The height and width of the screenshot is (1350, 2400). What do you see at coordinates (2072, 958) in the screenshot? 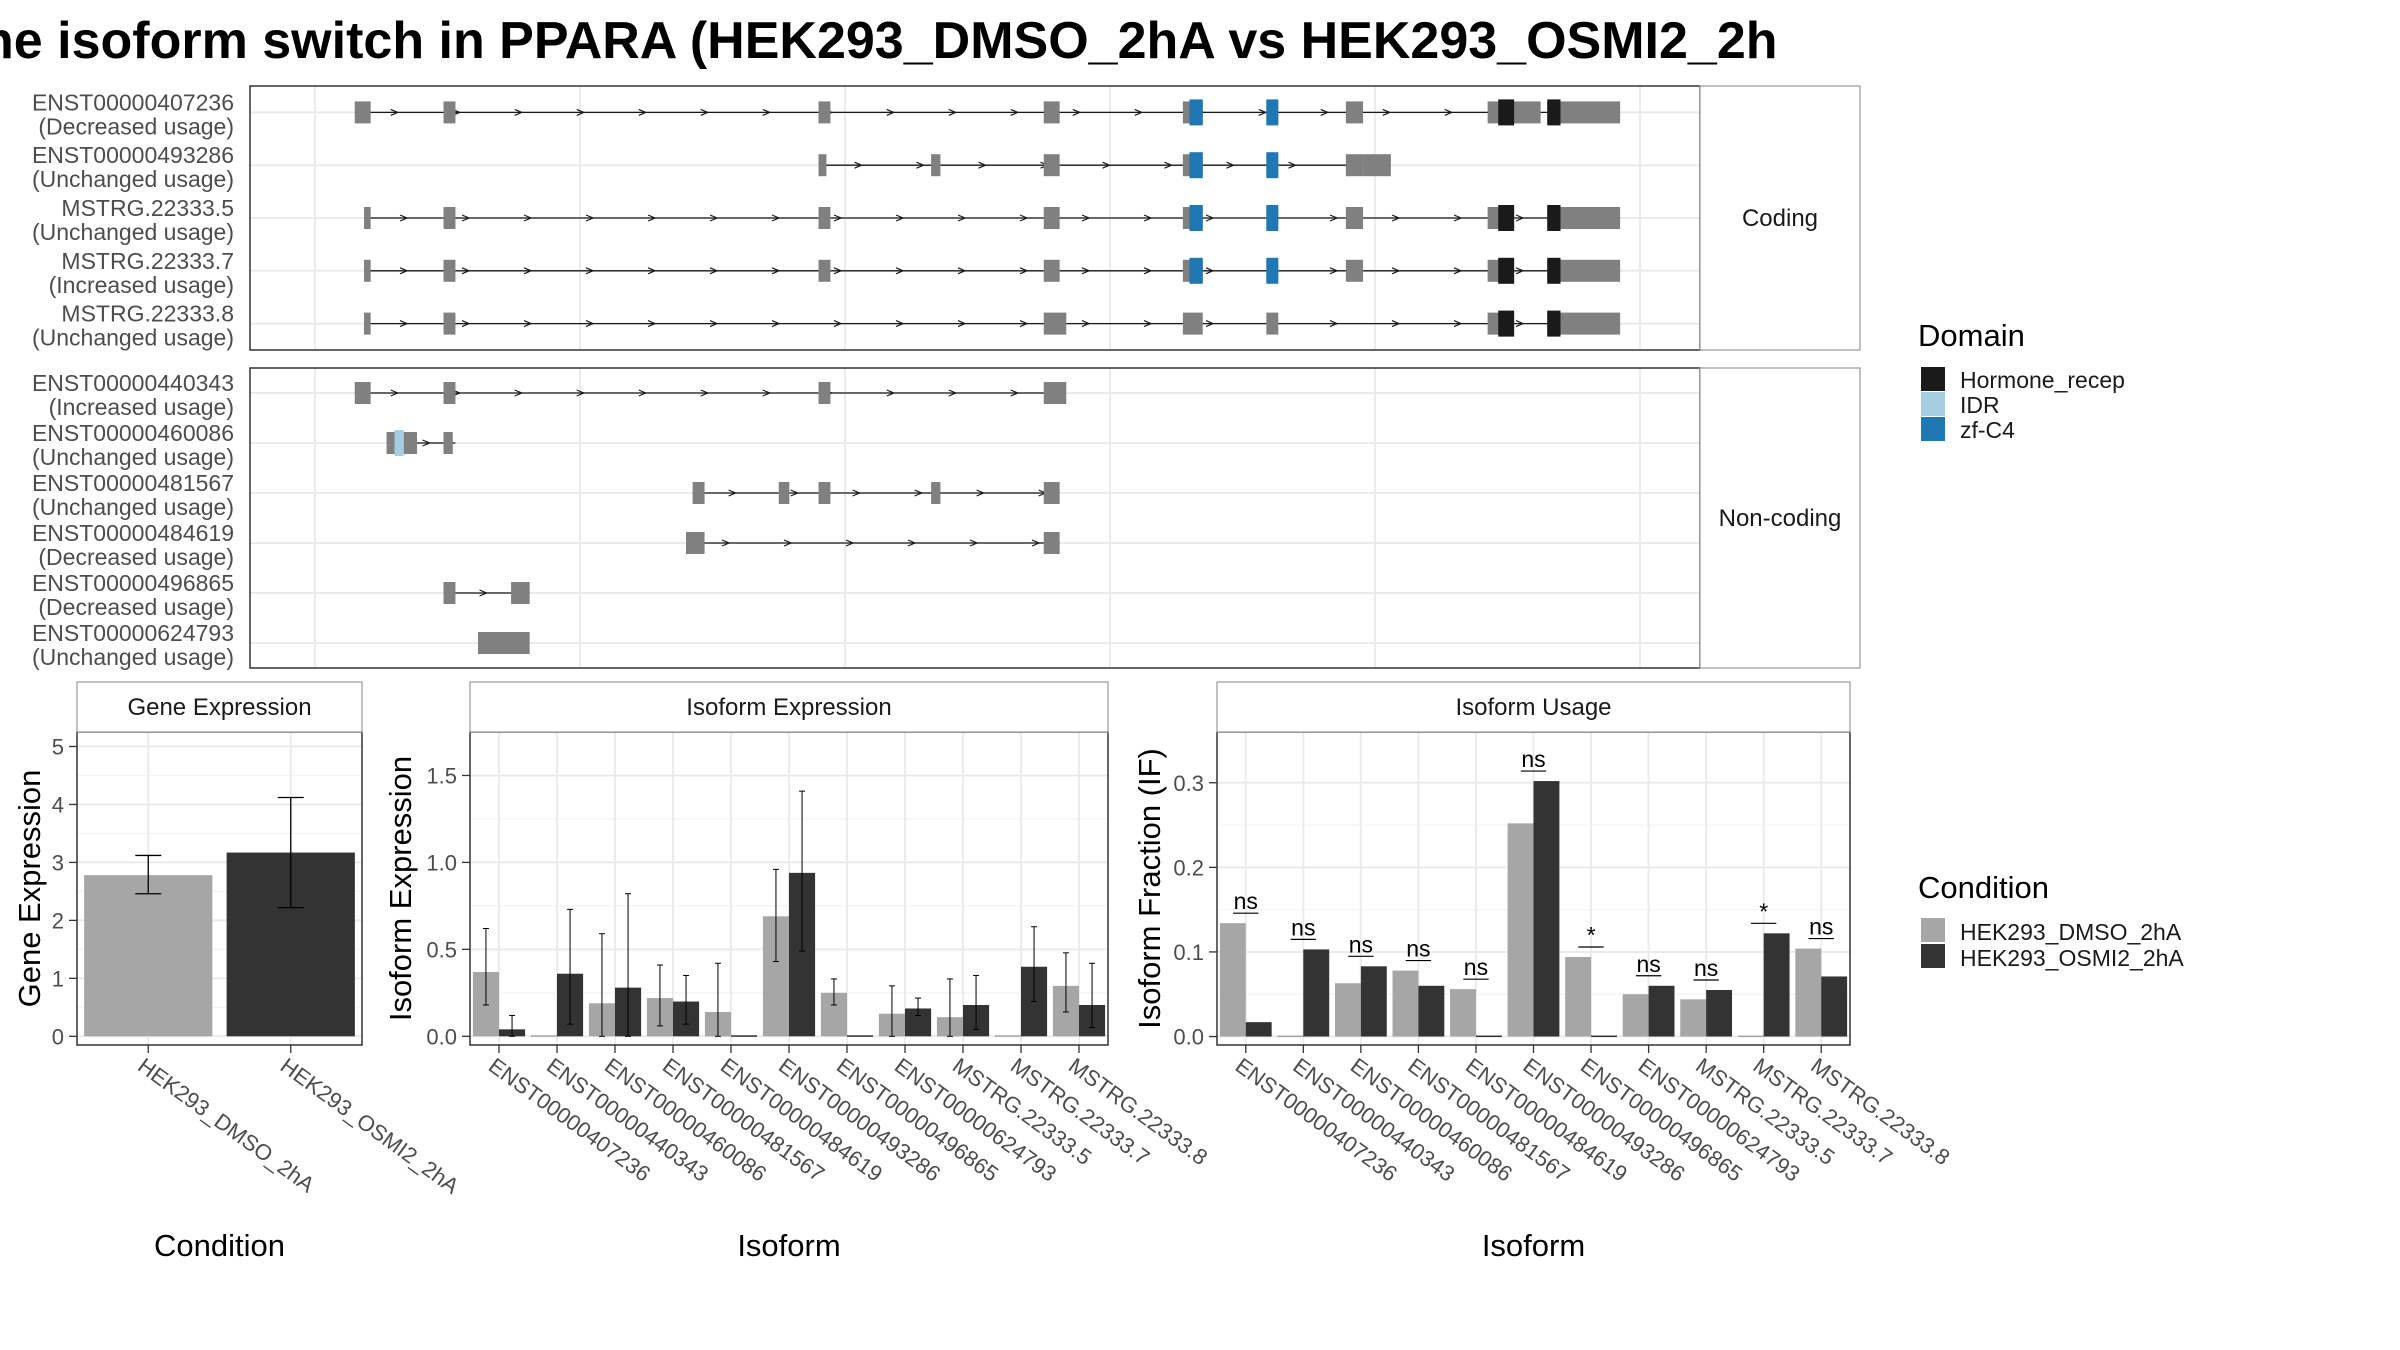
I see `legend-label-osmi: HEK293_OSMI2_2hA` at bounding box center [2072, 958].